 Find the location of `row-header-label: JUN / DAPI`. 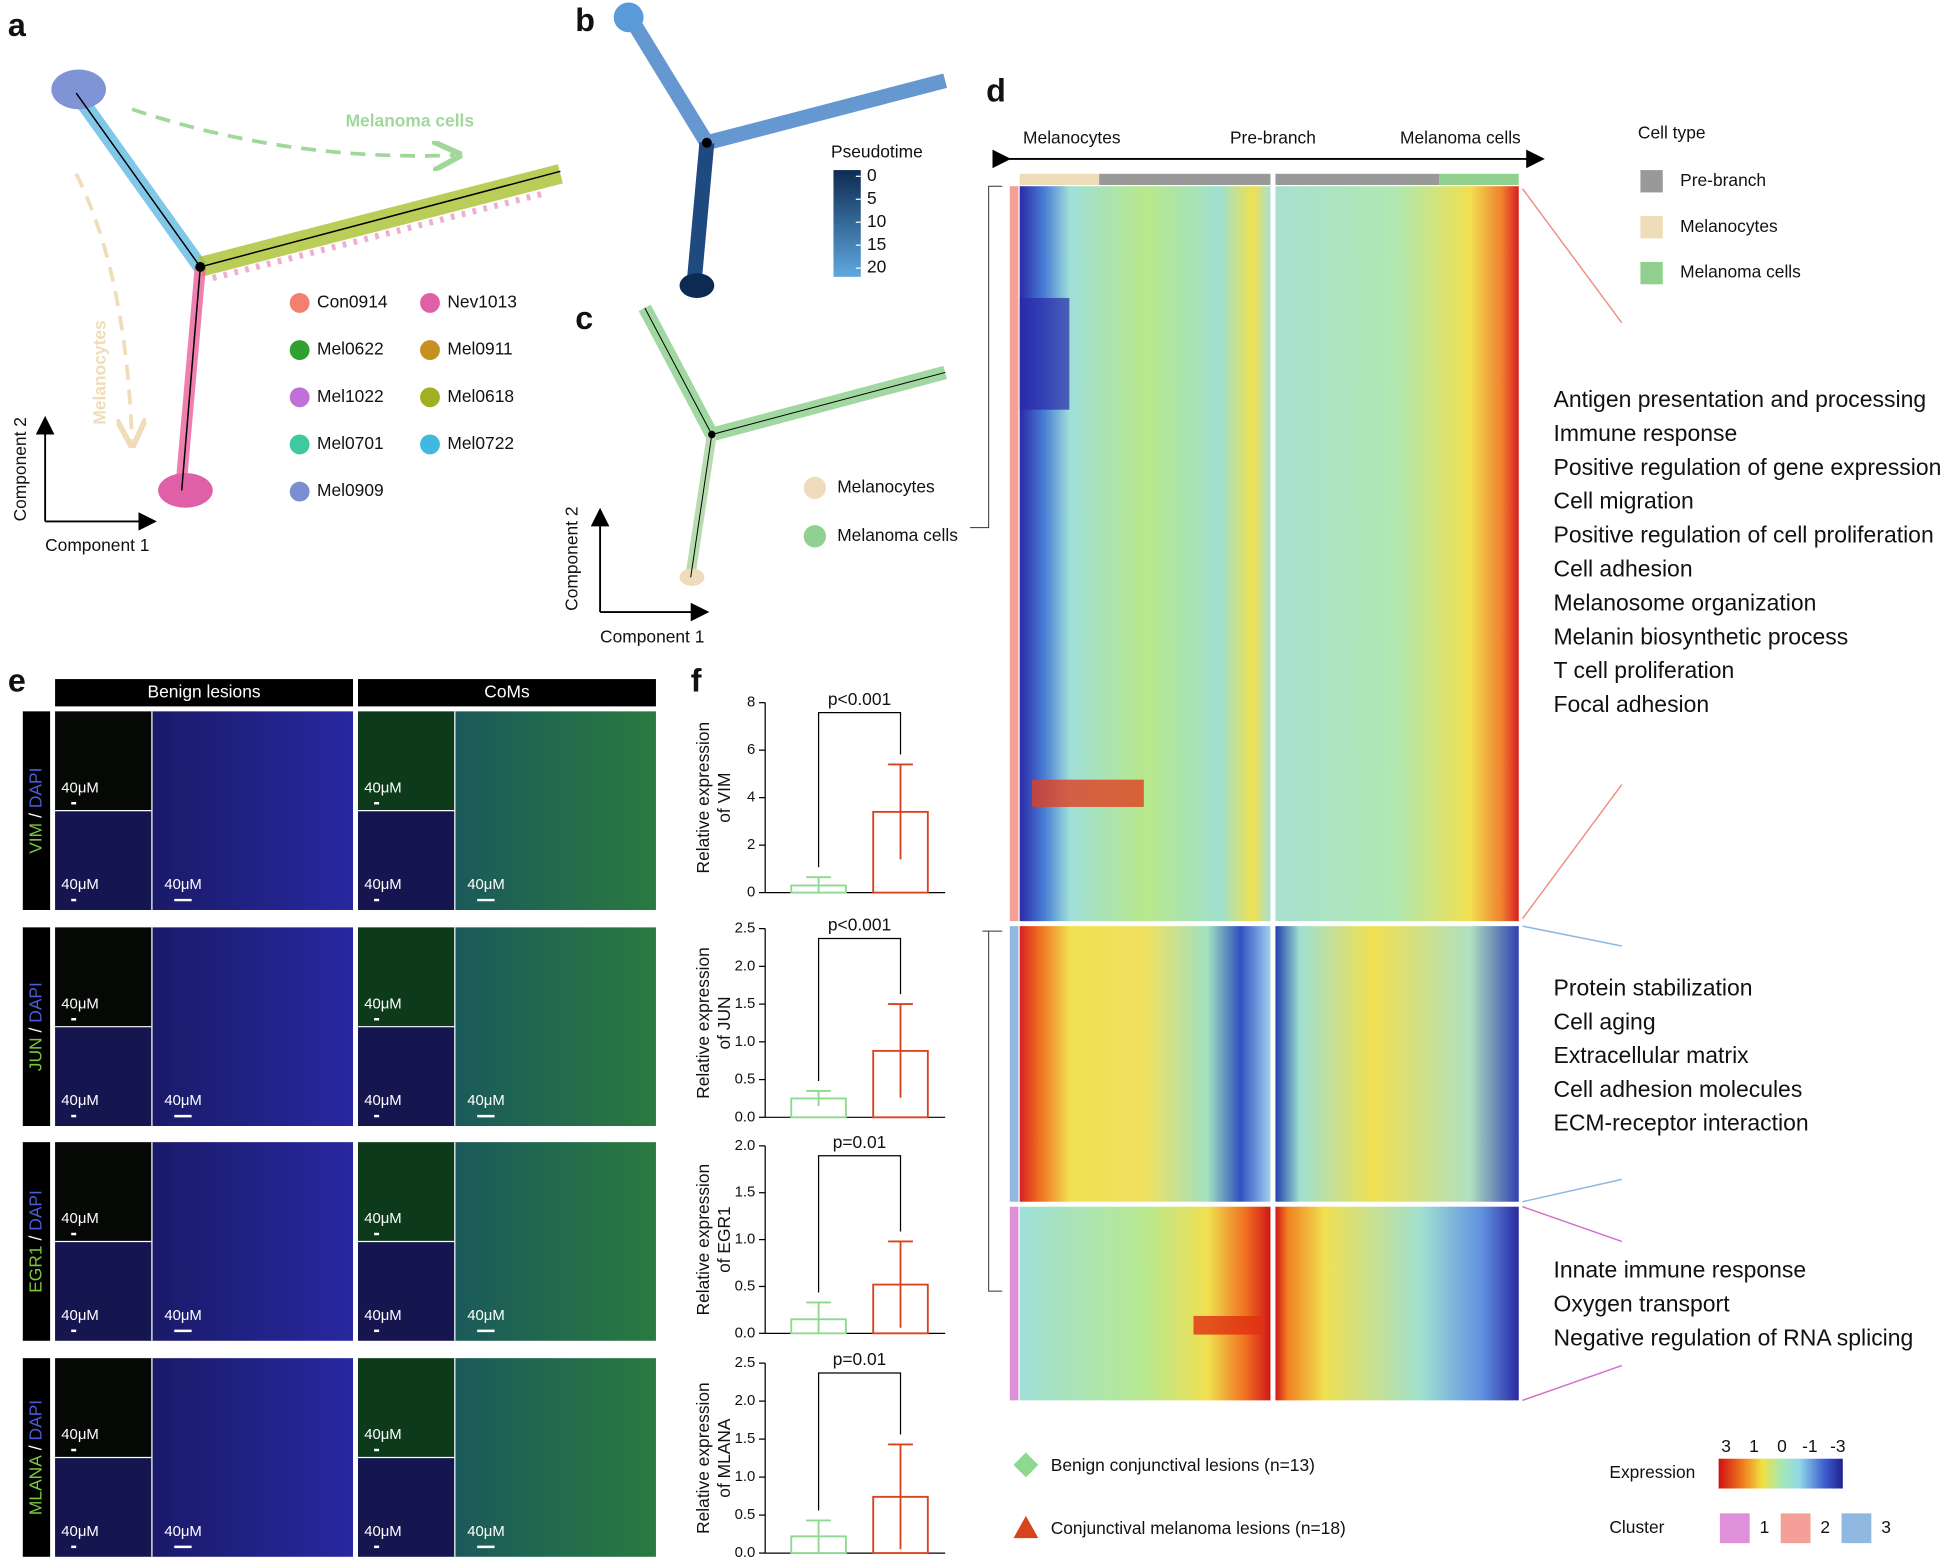

row-header-label: JUN / DAPI is located at coordinates (35, 1026).